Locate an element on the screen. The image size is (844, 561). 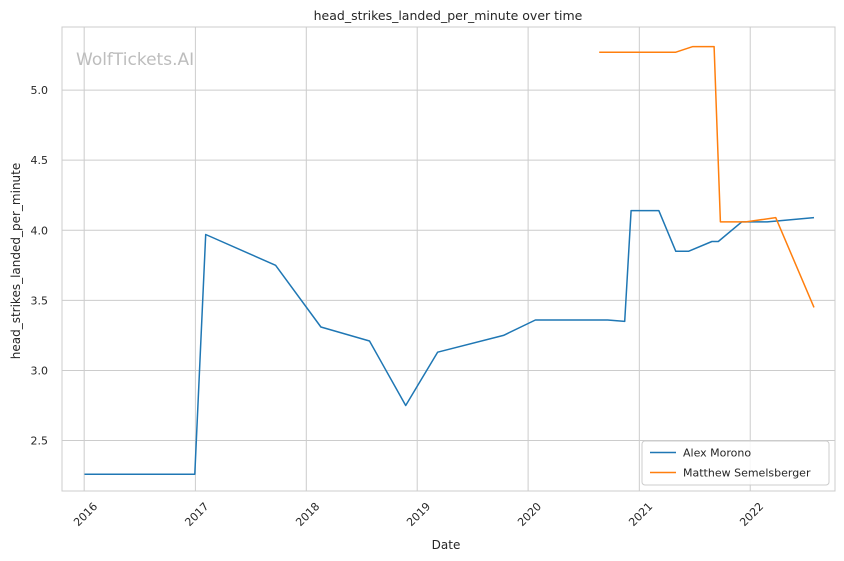
y-tick-label: 4.0 is located at coordinates (40, 230).